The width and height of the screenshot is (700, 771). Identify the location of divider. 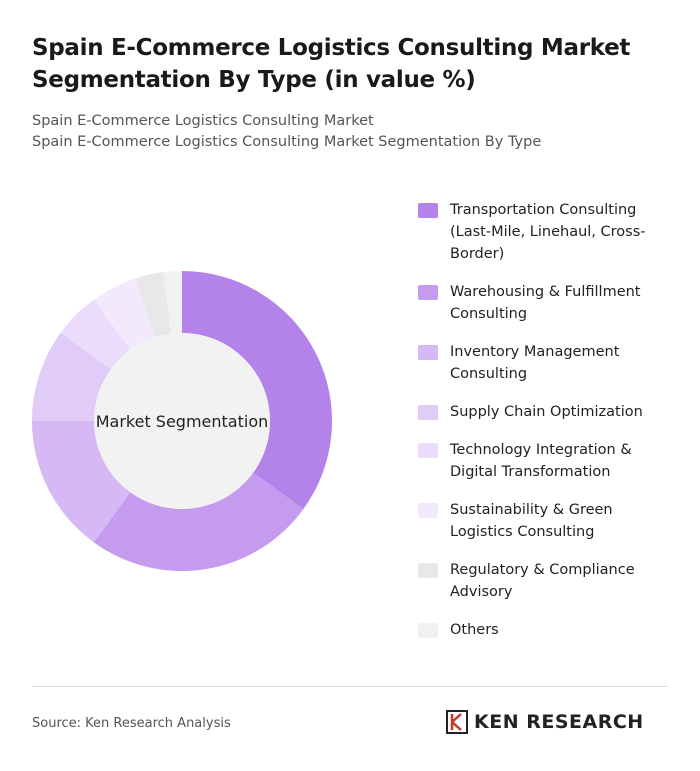
(350, 686).